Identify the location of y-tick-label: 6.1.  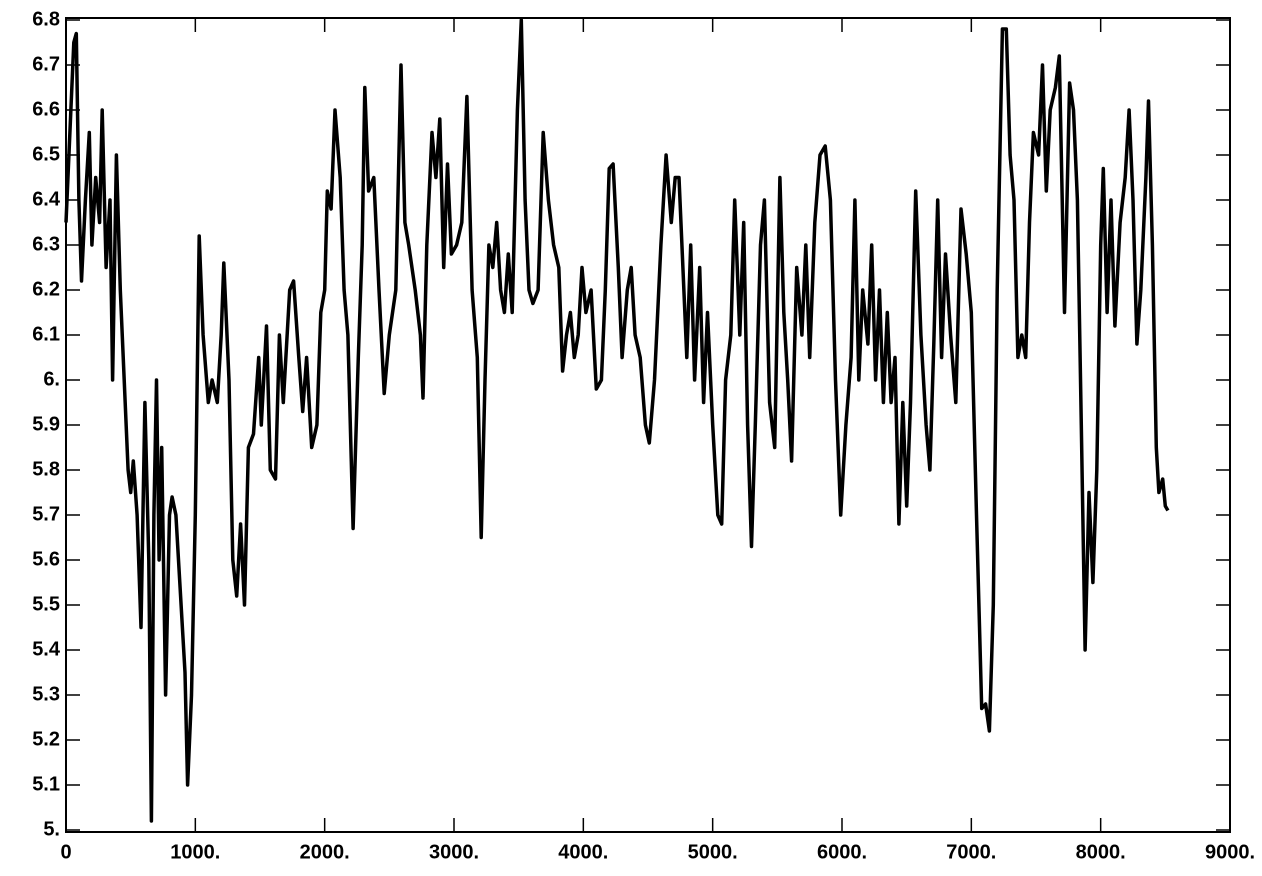
(46, 334).